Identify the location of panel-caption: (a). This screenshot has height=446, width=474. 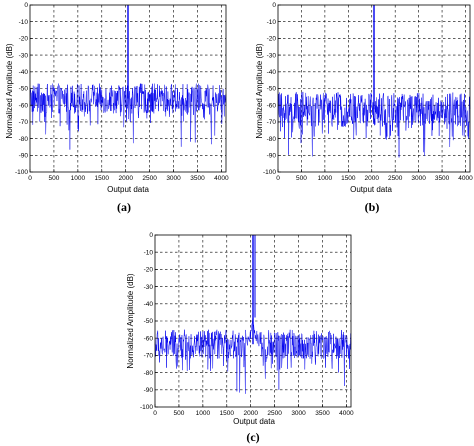
(124, 207).